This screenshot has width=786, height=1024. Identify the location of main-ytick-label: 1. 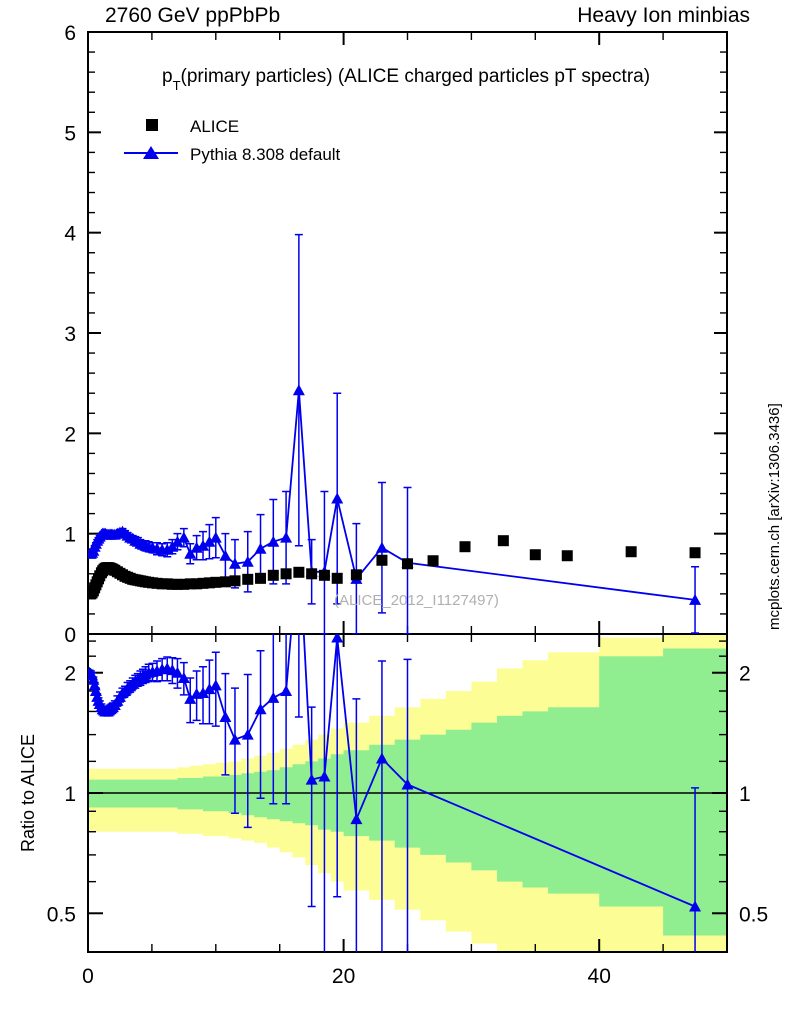
(70, 535).